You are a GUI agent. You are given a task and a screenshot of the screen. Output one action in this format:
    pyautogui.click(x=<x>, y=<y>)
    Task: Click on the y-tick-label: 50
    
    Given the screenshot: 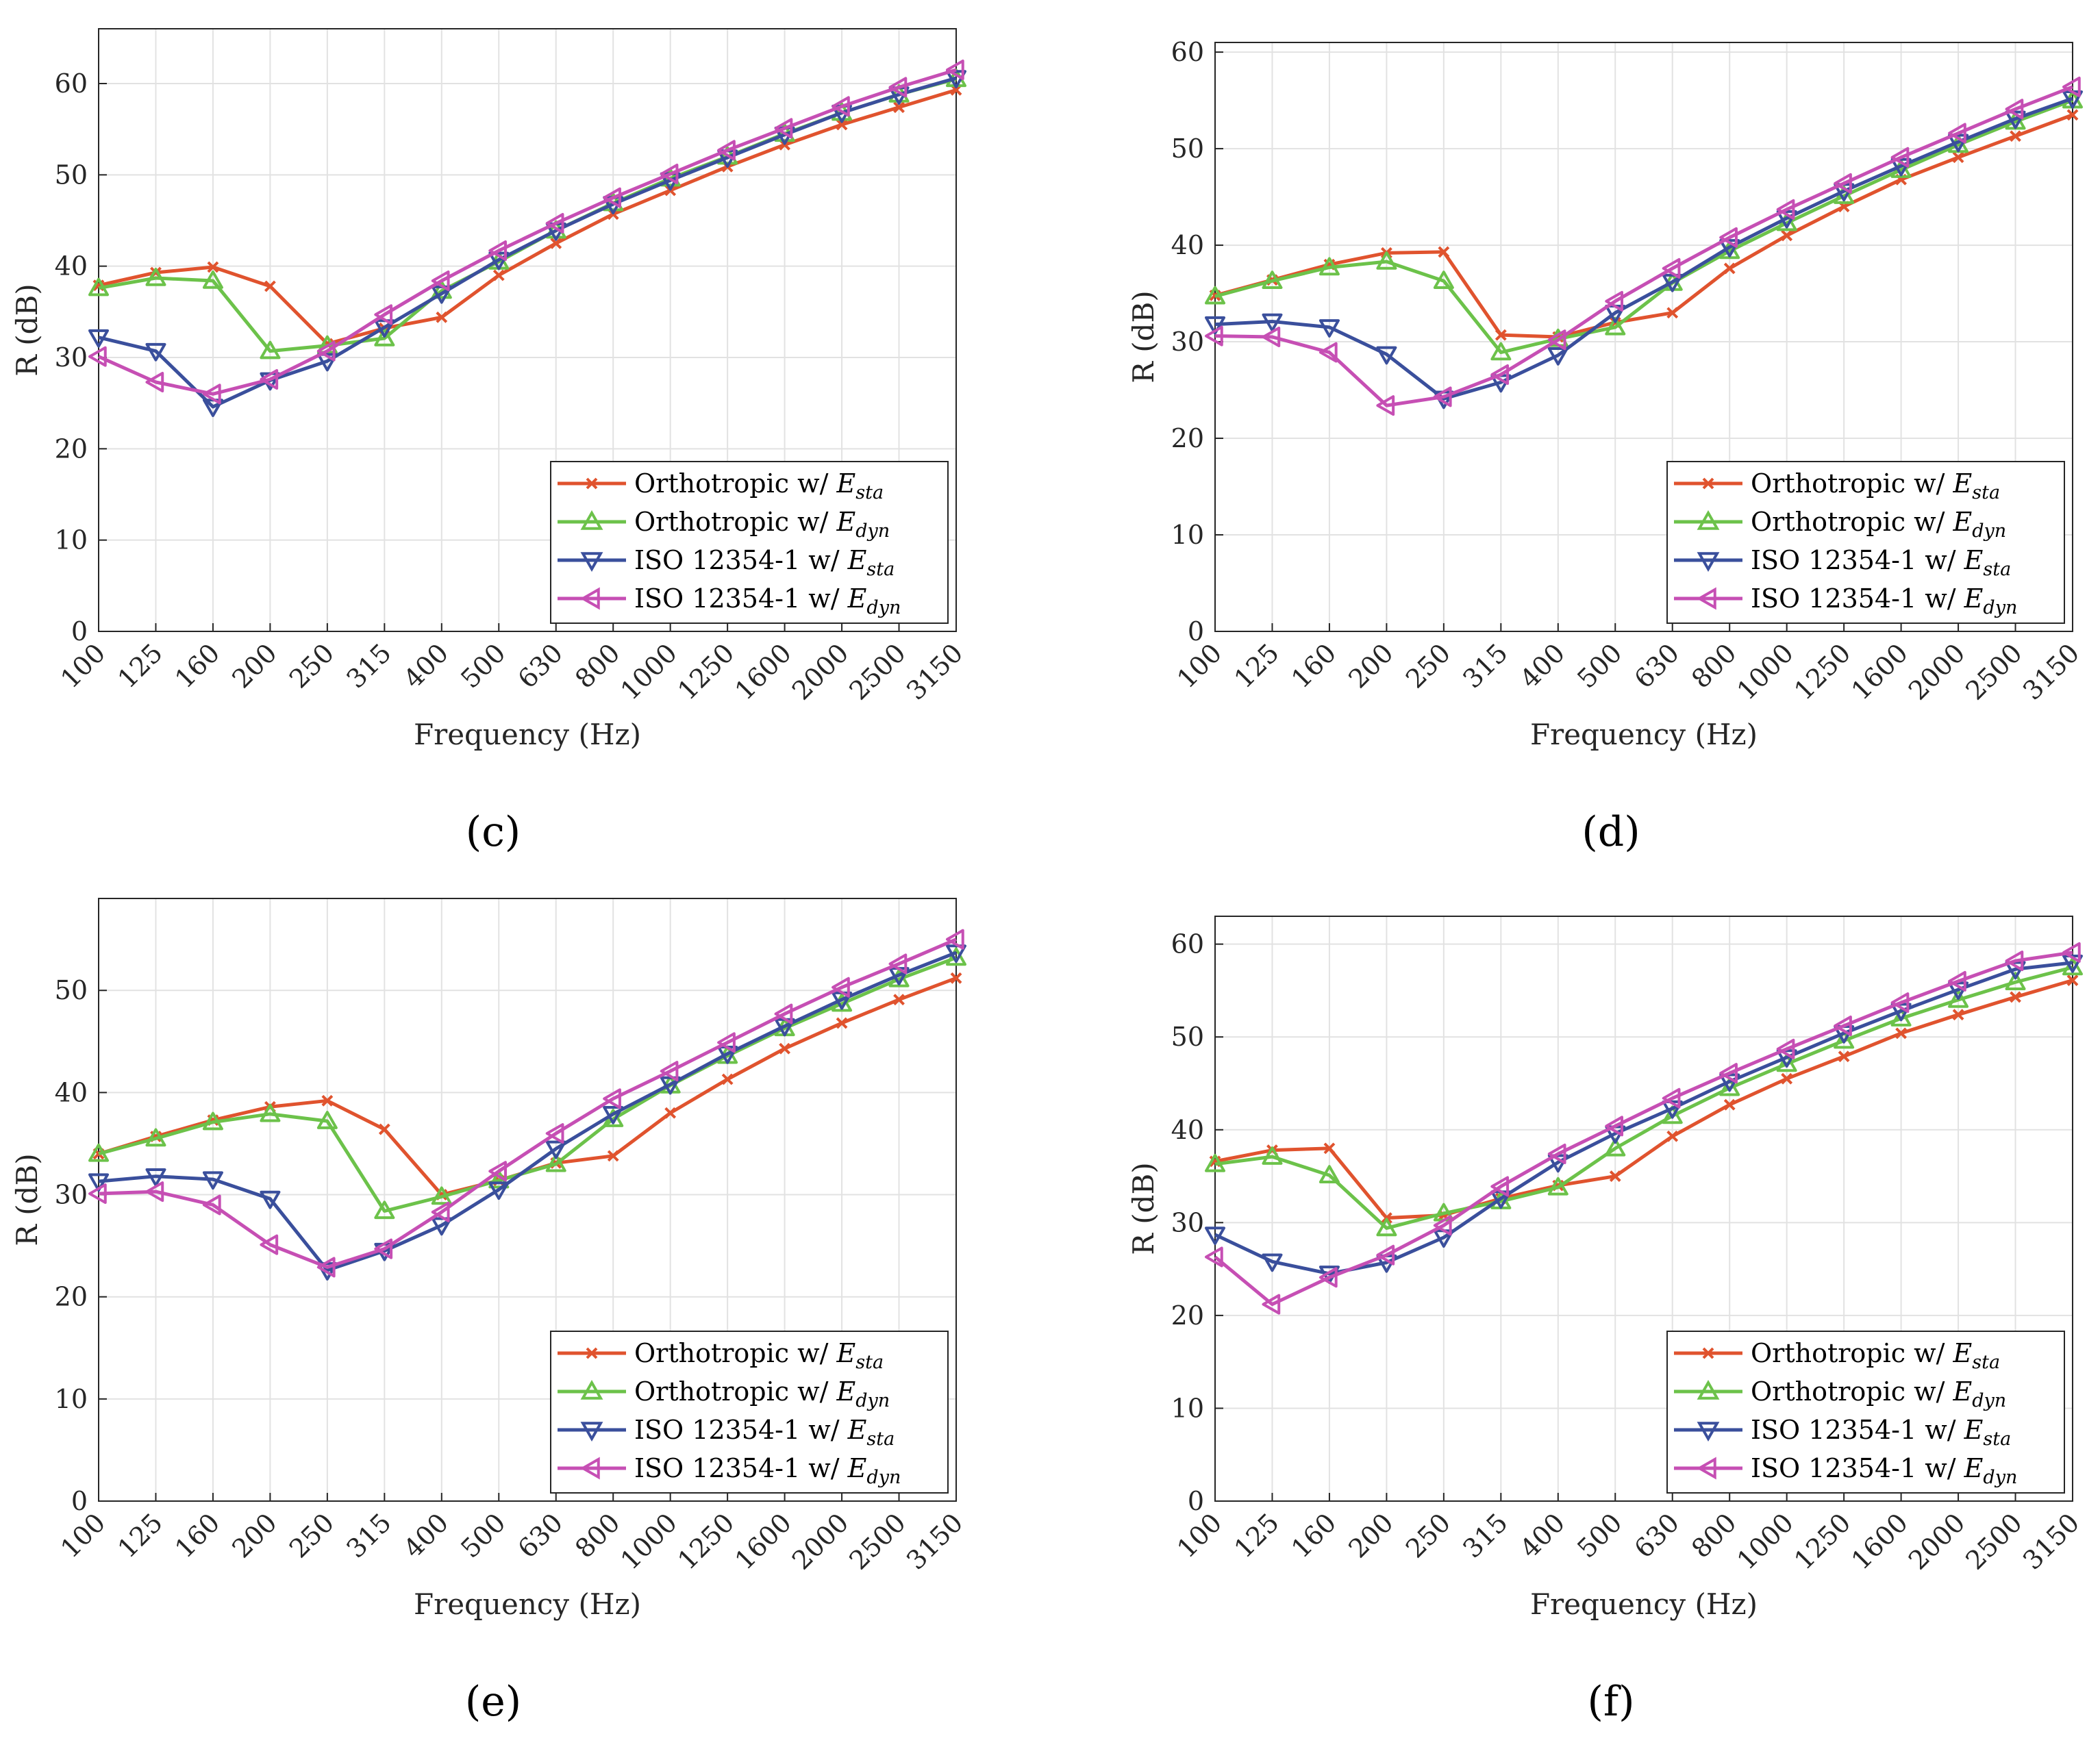 What is the action you would take?
    pyautogui.click(x=71, y=990)
    